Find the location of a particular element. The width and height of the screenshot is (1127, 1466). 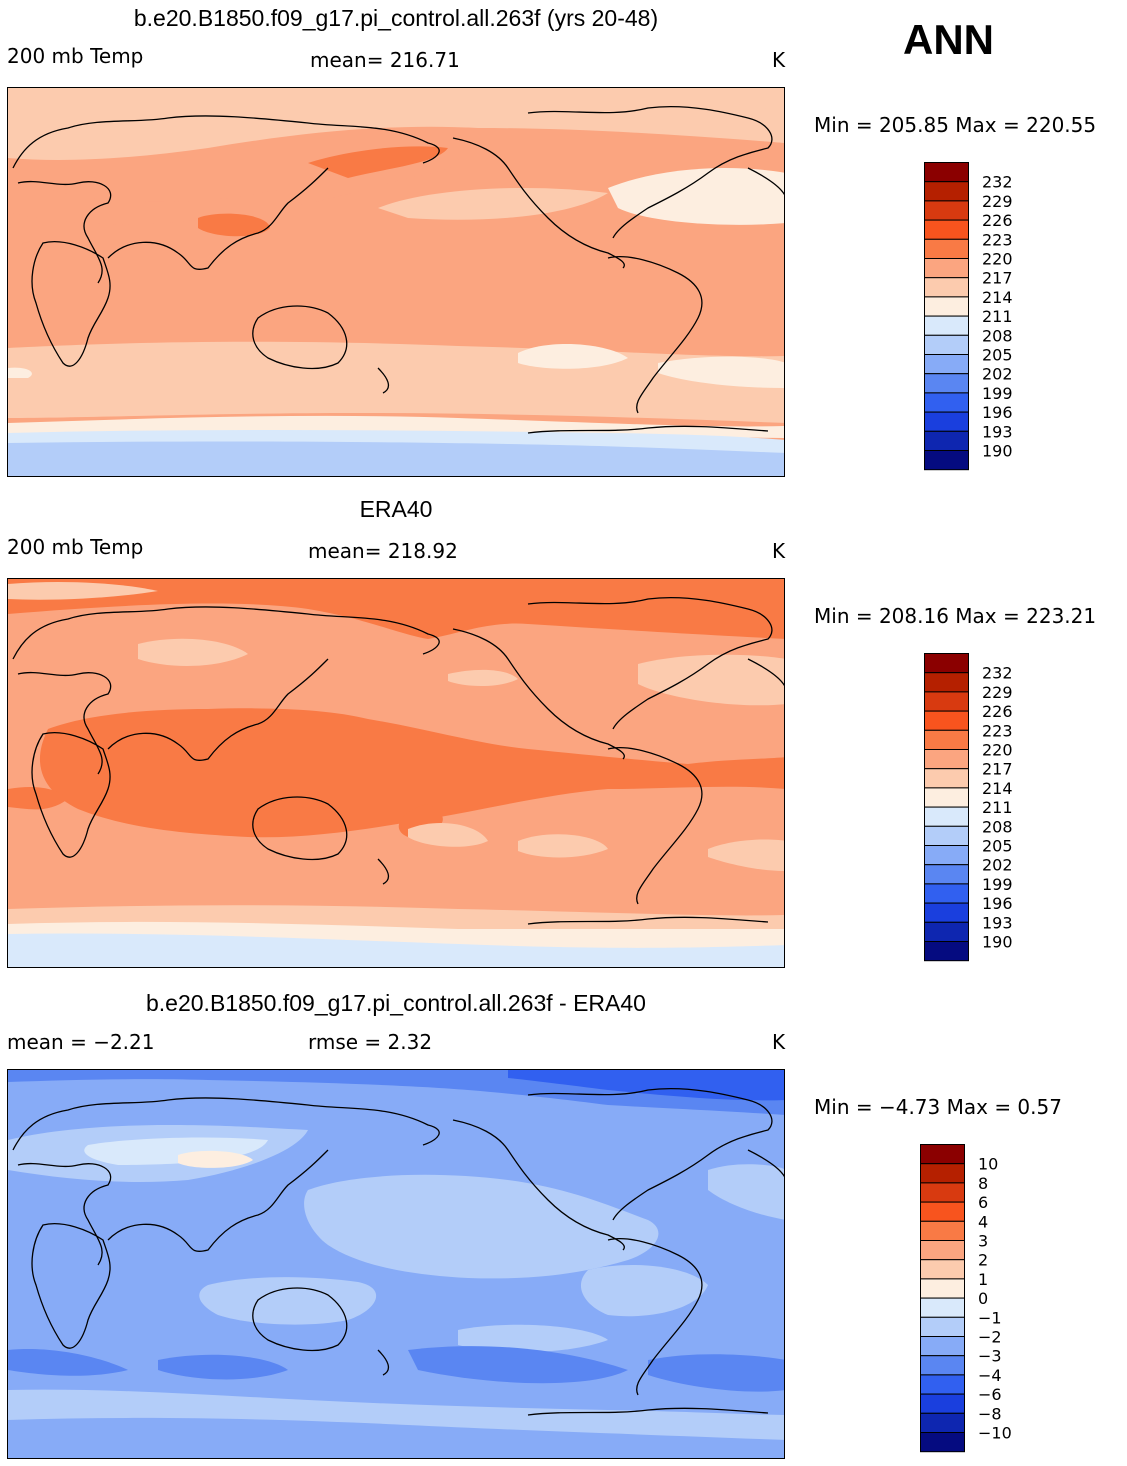

panel-minmax-label: Min = 208.16 Max = 223.21 is located at coordinates (955, 616).